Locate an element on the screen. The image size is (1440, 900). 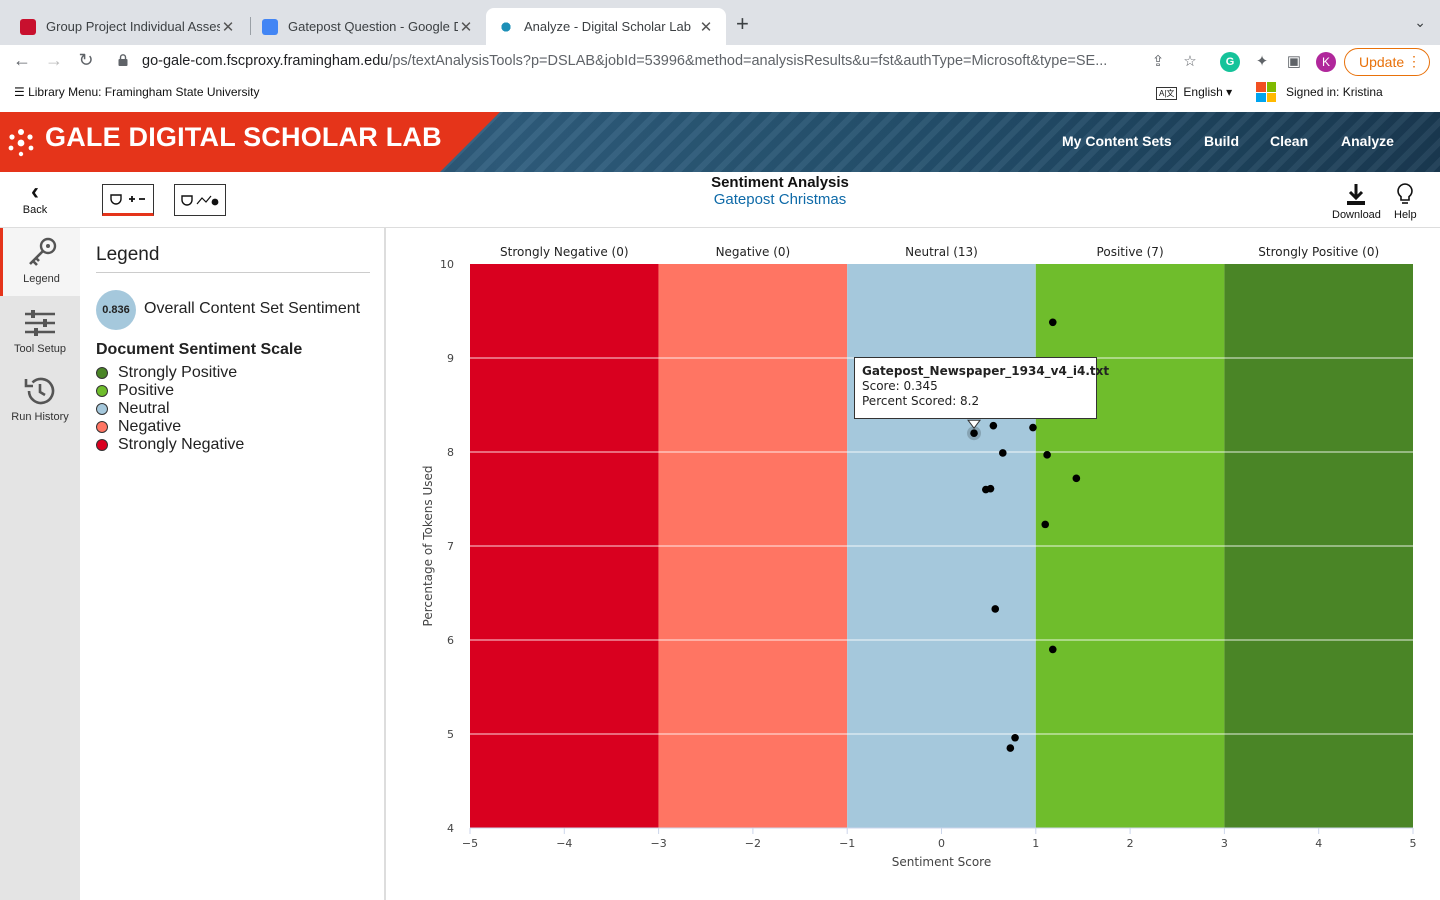
browser-tab-gatepost-question: Gatepost Question - Google Do ✕ is located at coordinates (368, 26).